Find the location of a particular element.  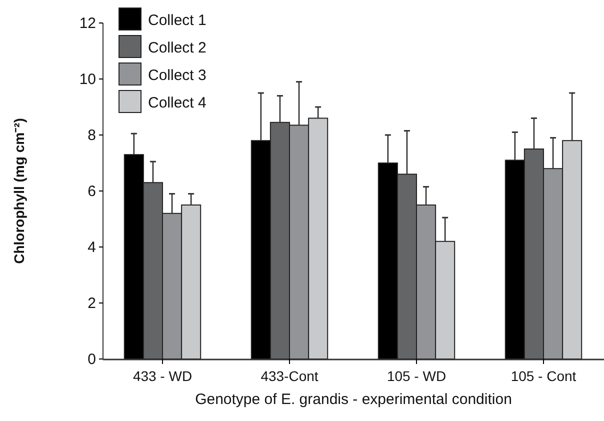

legend-label: Collect 4 is located at coordinates (177, 103).